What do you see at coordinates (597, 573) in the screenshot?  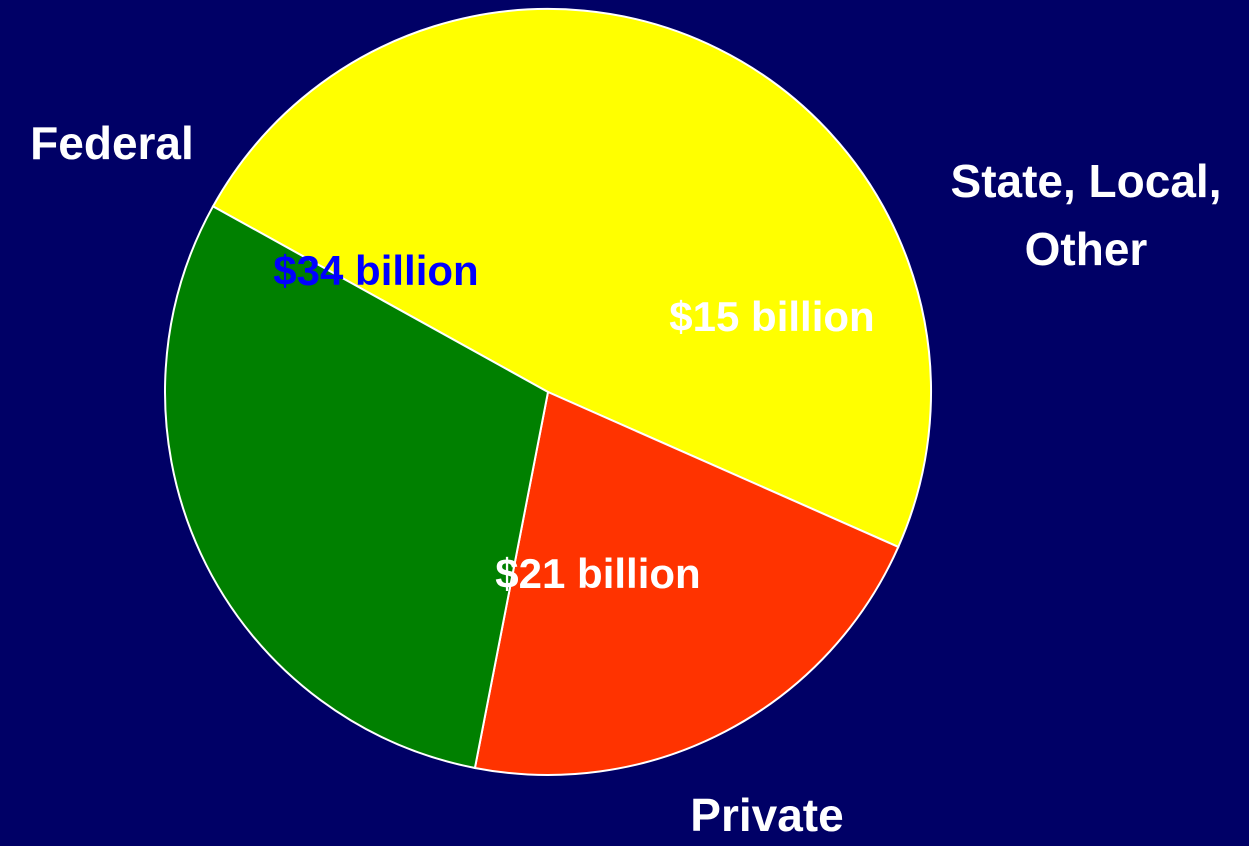 I see `value-label-private: $21 billion` at bounding box center [597, 573].